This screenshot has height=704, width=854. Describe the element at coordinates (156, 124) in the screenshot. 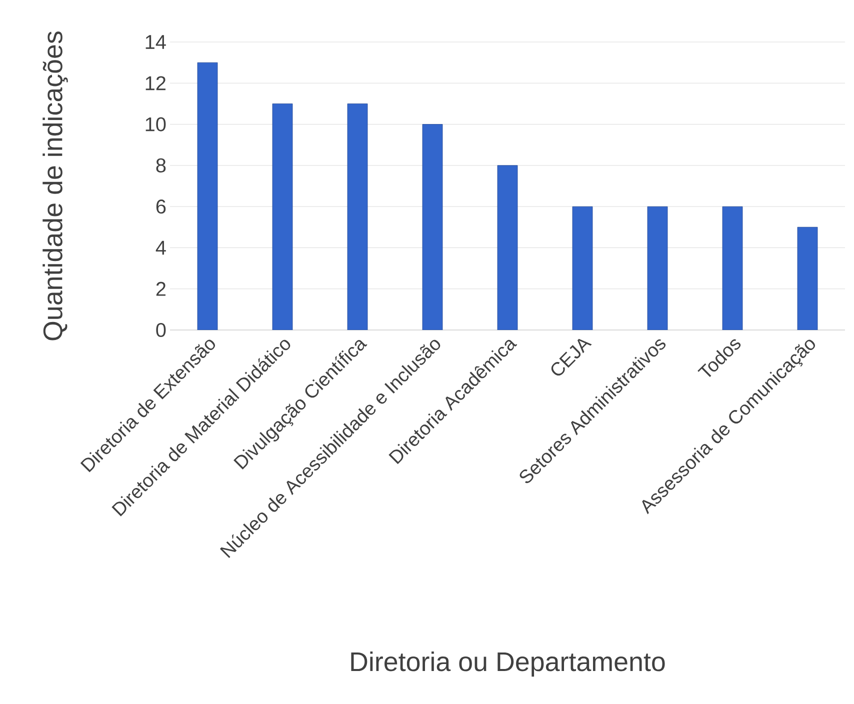

I see `y-tick-label: 10` at that location.